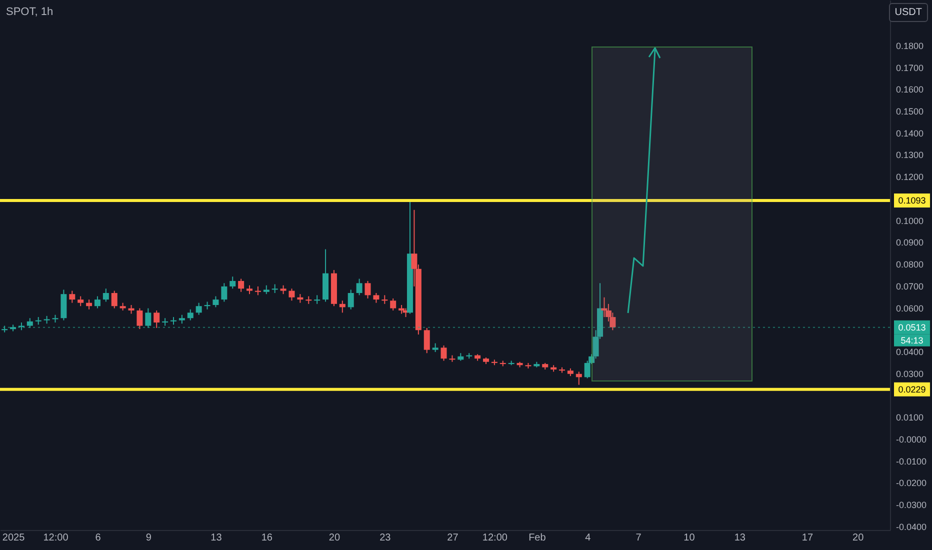 The image size is (932, 550). Describe the element at coordinates (910, 352) in the screenshot. I see `y-tick-label: 0.0400` at that location.